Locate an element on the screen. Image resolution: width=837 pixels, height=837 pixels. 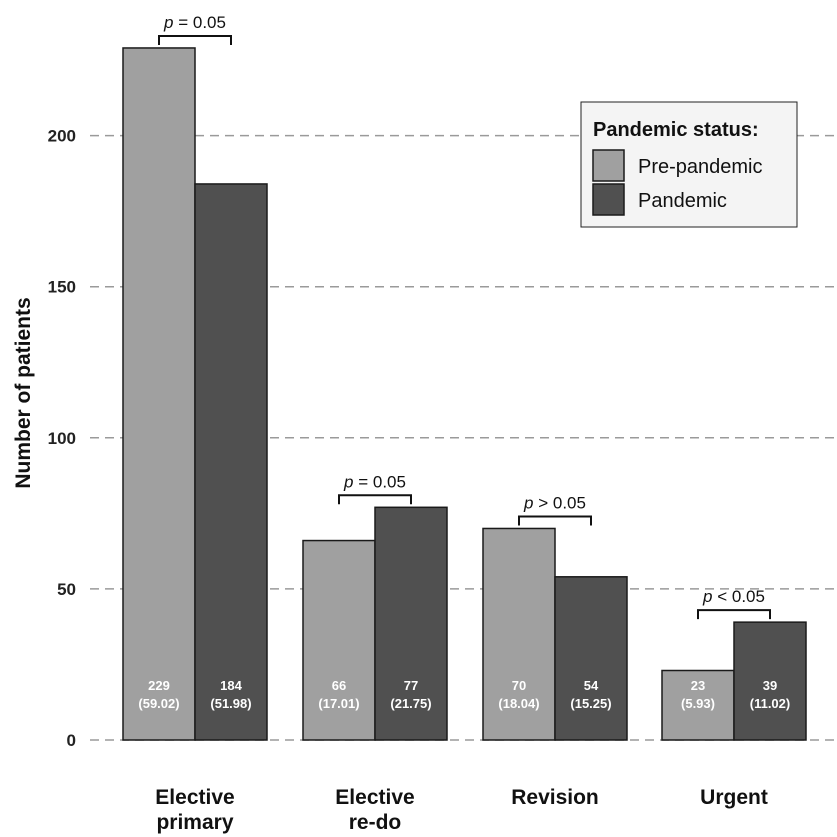
x-category-label: Elective re-do is located at coordinates (374, 810).